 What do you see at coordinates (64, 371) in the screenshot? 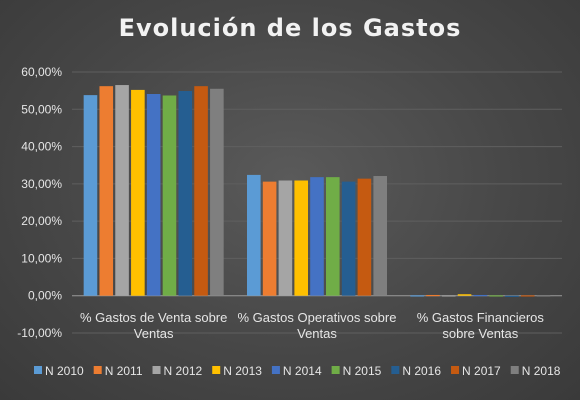
I see `legend-label: N 2010` at bounding box center [64, 371].